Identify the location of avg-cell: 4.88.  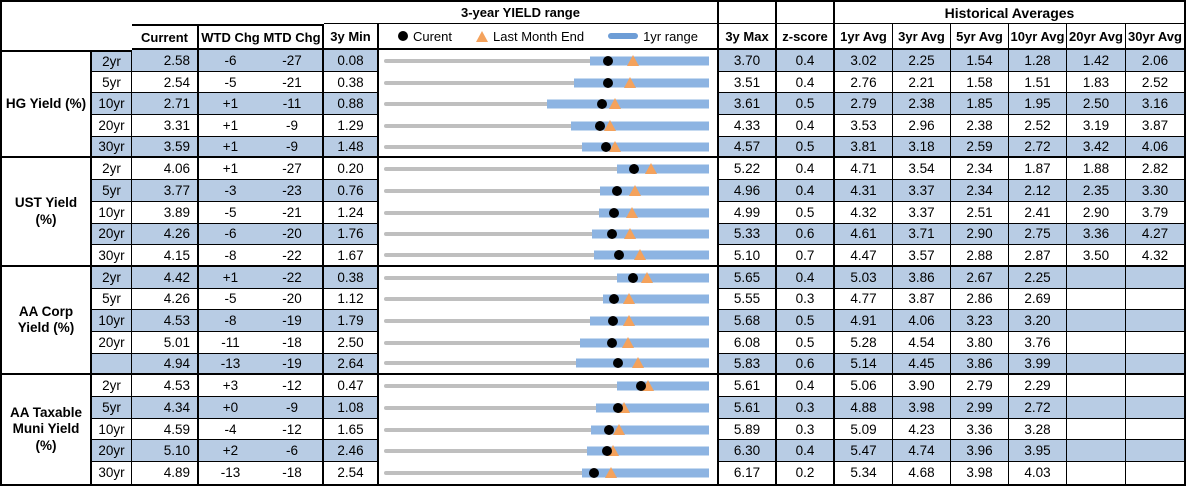
(864, 408).